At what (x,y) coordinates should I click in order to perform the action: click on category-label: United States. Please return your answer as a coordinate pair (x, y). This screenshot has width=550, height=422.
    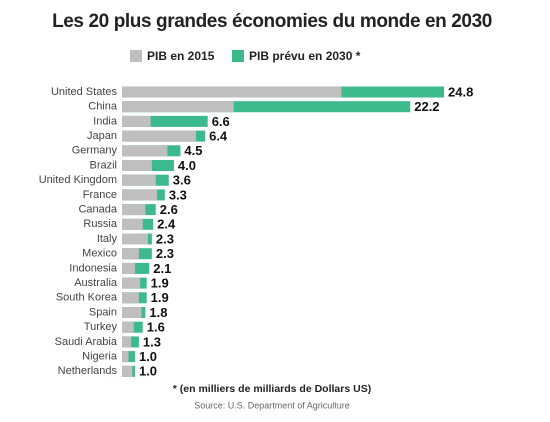
    Looking at the image, I should click on (84, 92).